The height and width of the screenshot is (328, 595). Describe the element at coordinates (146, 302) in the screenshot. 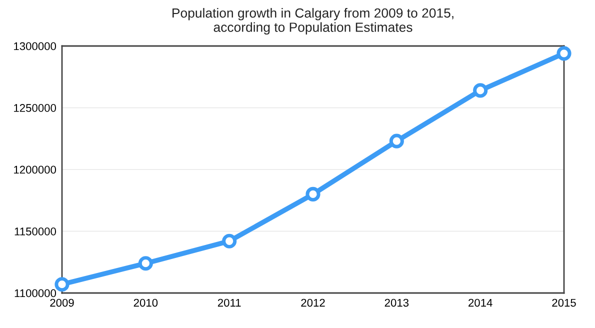

I see `x-tick-label: 2010` at that location.